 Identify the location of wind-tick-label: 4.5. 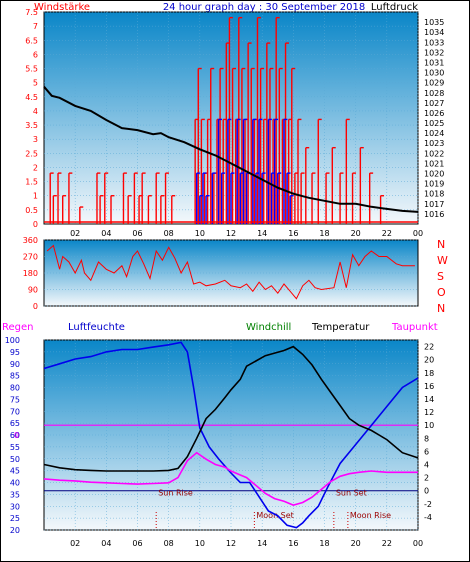
(31, 97).